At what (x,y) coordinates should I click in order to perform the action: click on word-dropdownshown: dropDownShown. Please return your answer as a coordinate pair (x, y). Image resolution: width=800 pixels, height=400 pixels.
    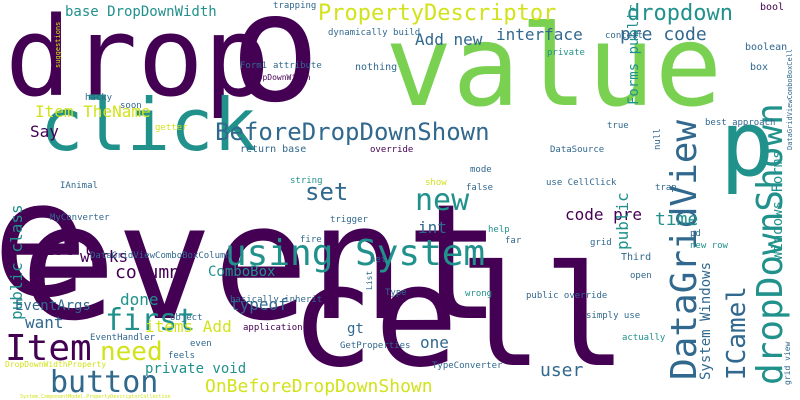
    Looking at the image, I should click on (770, 244).